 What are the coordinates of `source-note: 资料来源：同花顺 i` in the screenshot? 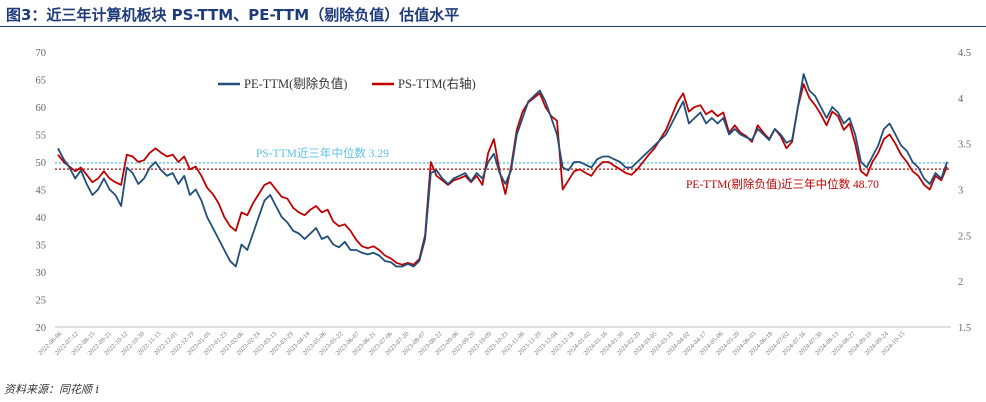 It's located at (52, 389).